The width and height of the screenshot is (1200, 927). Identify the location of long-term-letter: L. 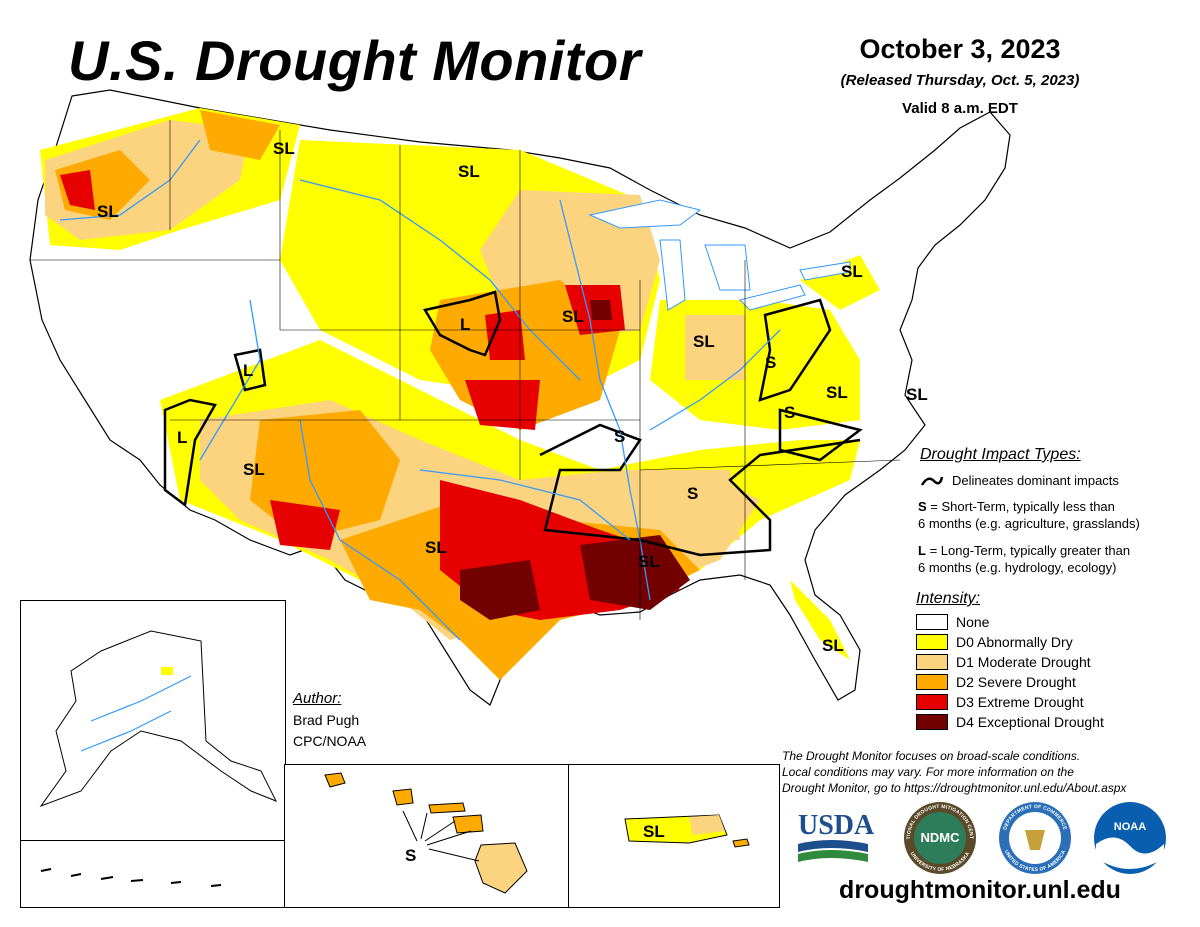
(922, 550).